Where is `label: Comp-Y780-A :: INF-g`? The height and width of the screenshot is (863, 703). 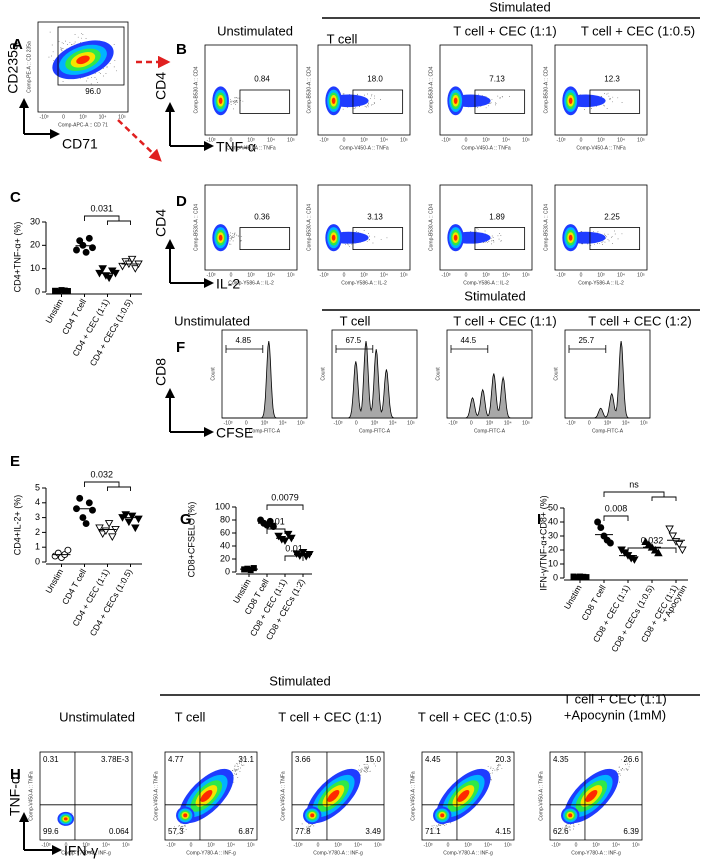 label: Comp-Y780-A :: INF-g is located at coordinates (86, 853).